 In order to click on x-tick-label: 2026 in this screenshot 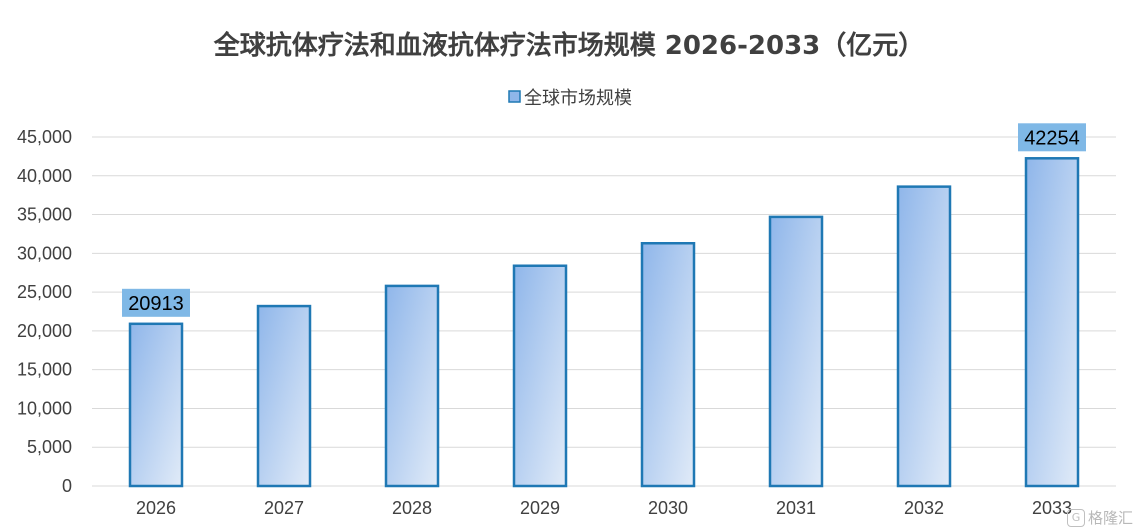, I will do `click(156, 508)`.